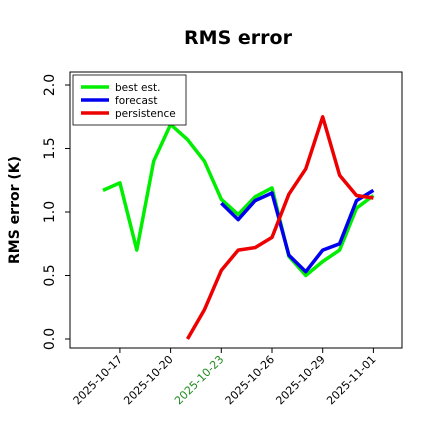 The width and height of the screenshot is (440, 440). What do you see at coordinates (136, 101) in the screenshot?
I see `legend-label: forecast` at bounding box center [136, 101].